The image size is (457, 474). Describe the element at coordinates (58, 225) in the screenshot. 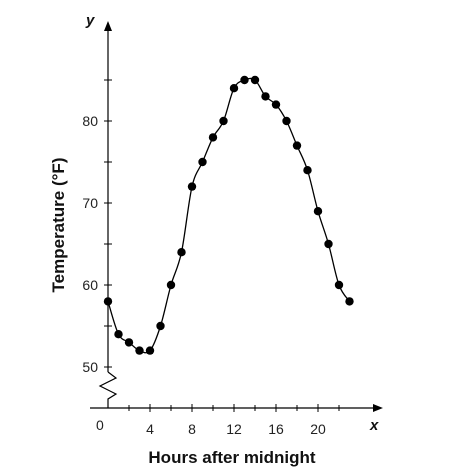

I see `y-axis-title: Temperature (°F)` at that location.